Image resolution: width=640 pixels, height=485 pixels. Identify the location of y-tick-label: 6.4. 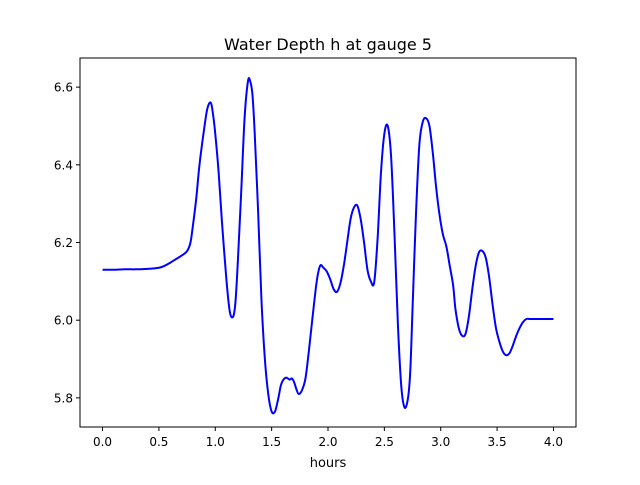
(63, 165).